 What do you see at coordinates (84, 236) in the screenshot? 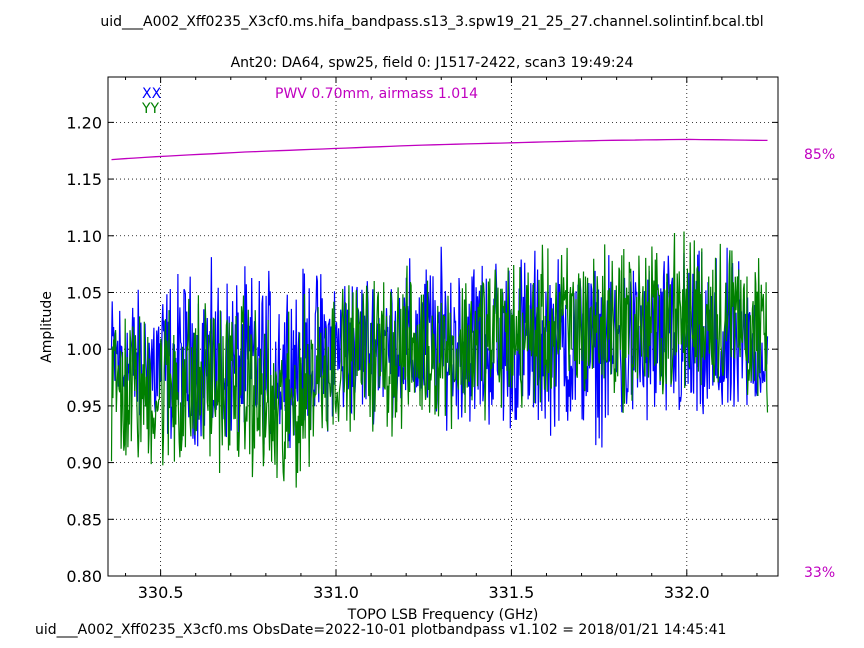
I see `y-tick-label: 1.10` at bounding box center [84, 236].